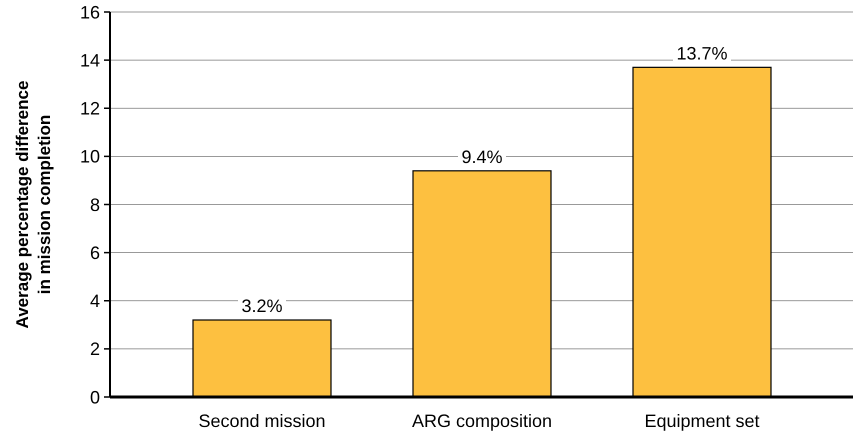 The height and width of the screenshot is (435, 853). Describe the element at coordinates (95, 252) in the screenshot. I see `y-tick-label: 6` at that location.